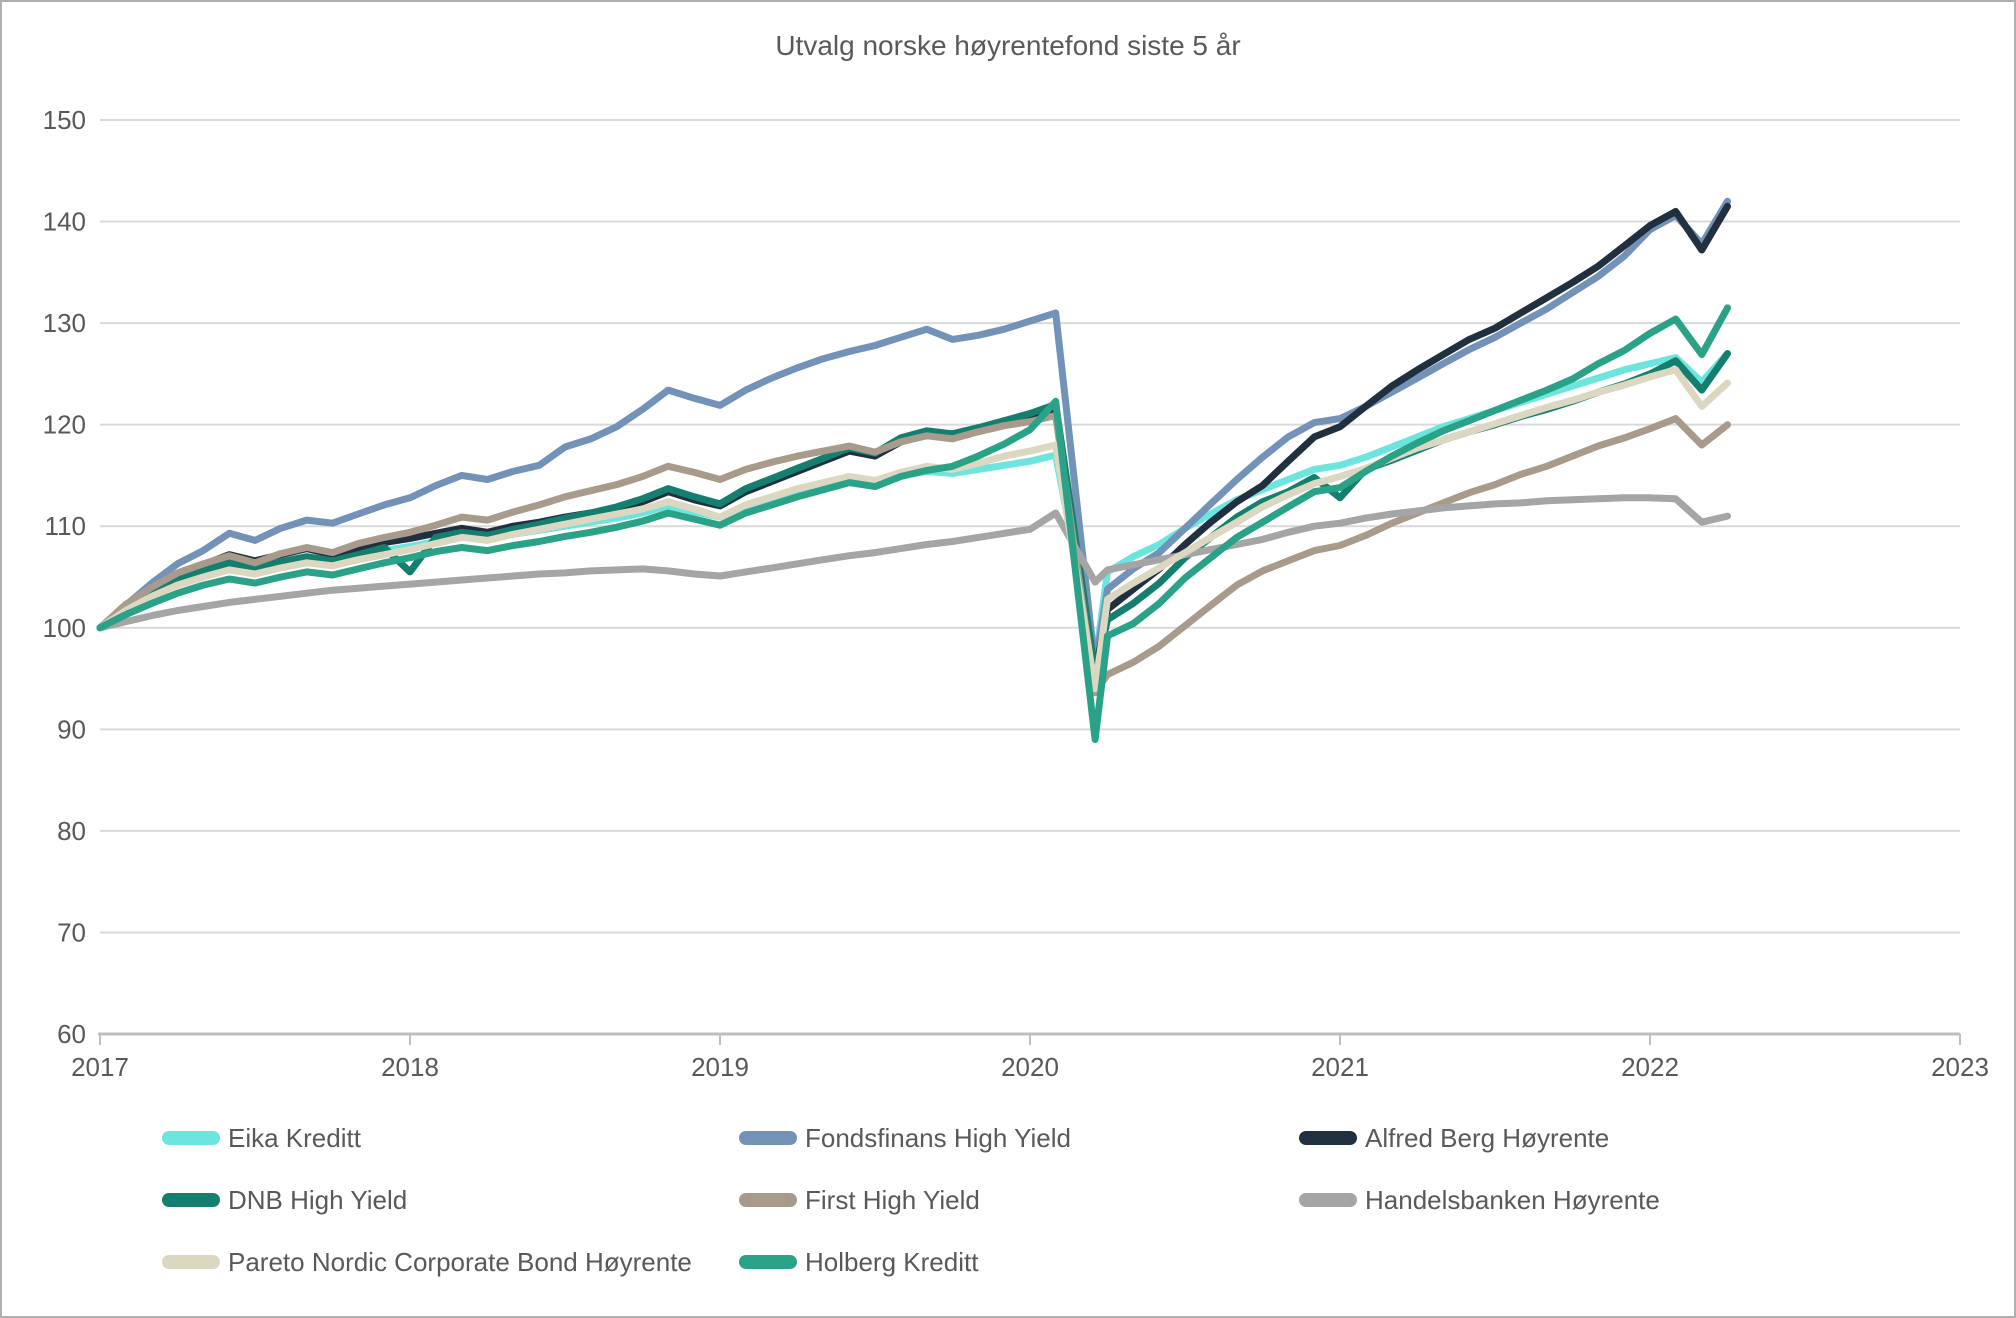 The height and width of the screenshot is (1318, 2016). What do you see at coordinates (938, 1138) in the screenshot?
I see `legend-label-fondsfinans-high-yield: Fondsfinans High Yield` at bounding box center [938, 1138].